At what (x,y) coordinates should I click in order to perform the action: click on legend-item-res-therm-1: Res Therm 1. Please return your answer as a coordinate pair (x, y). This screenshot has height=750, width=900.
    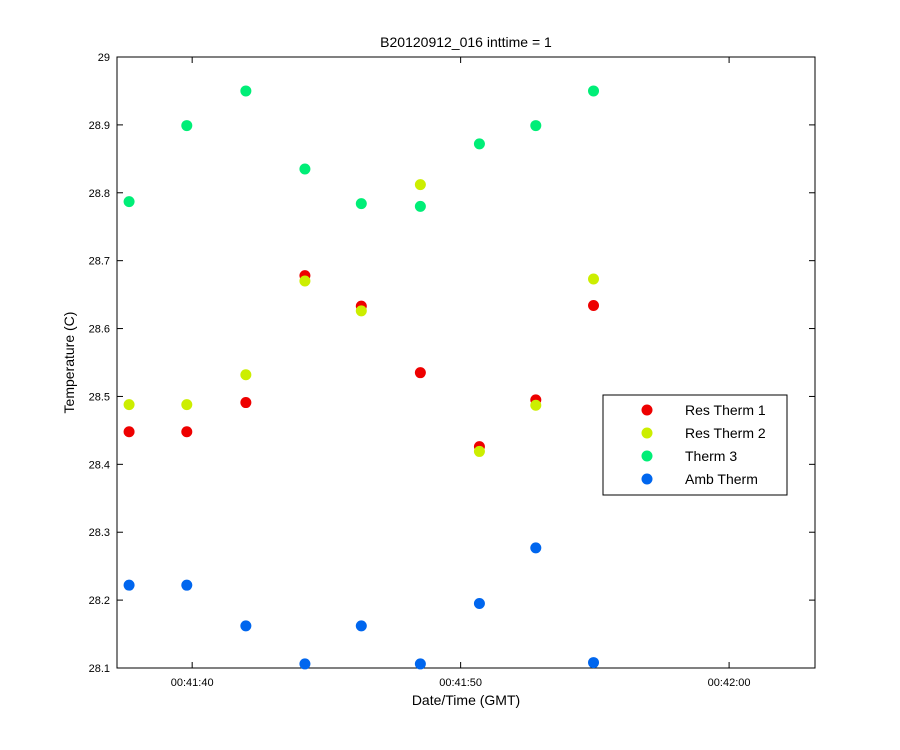
    Looking at the image, I should click on (703, 410).